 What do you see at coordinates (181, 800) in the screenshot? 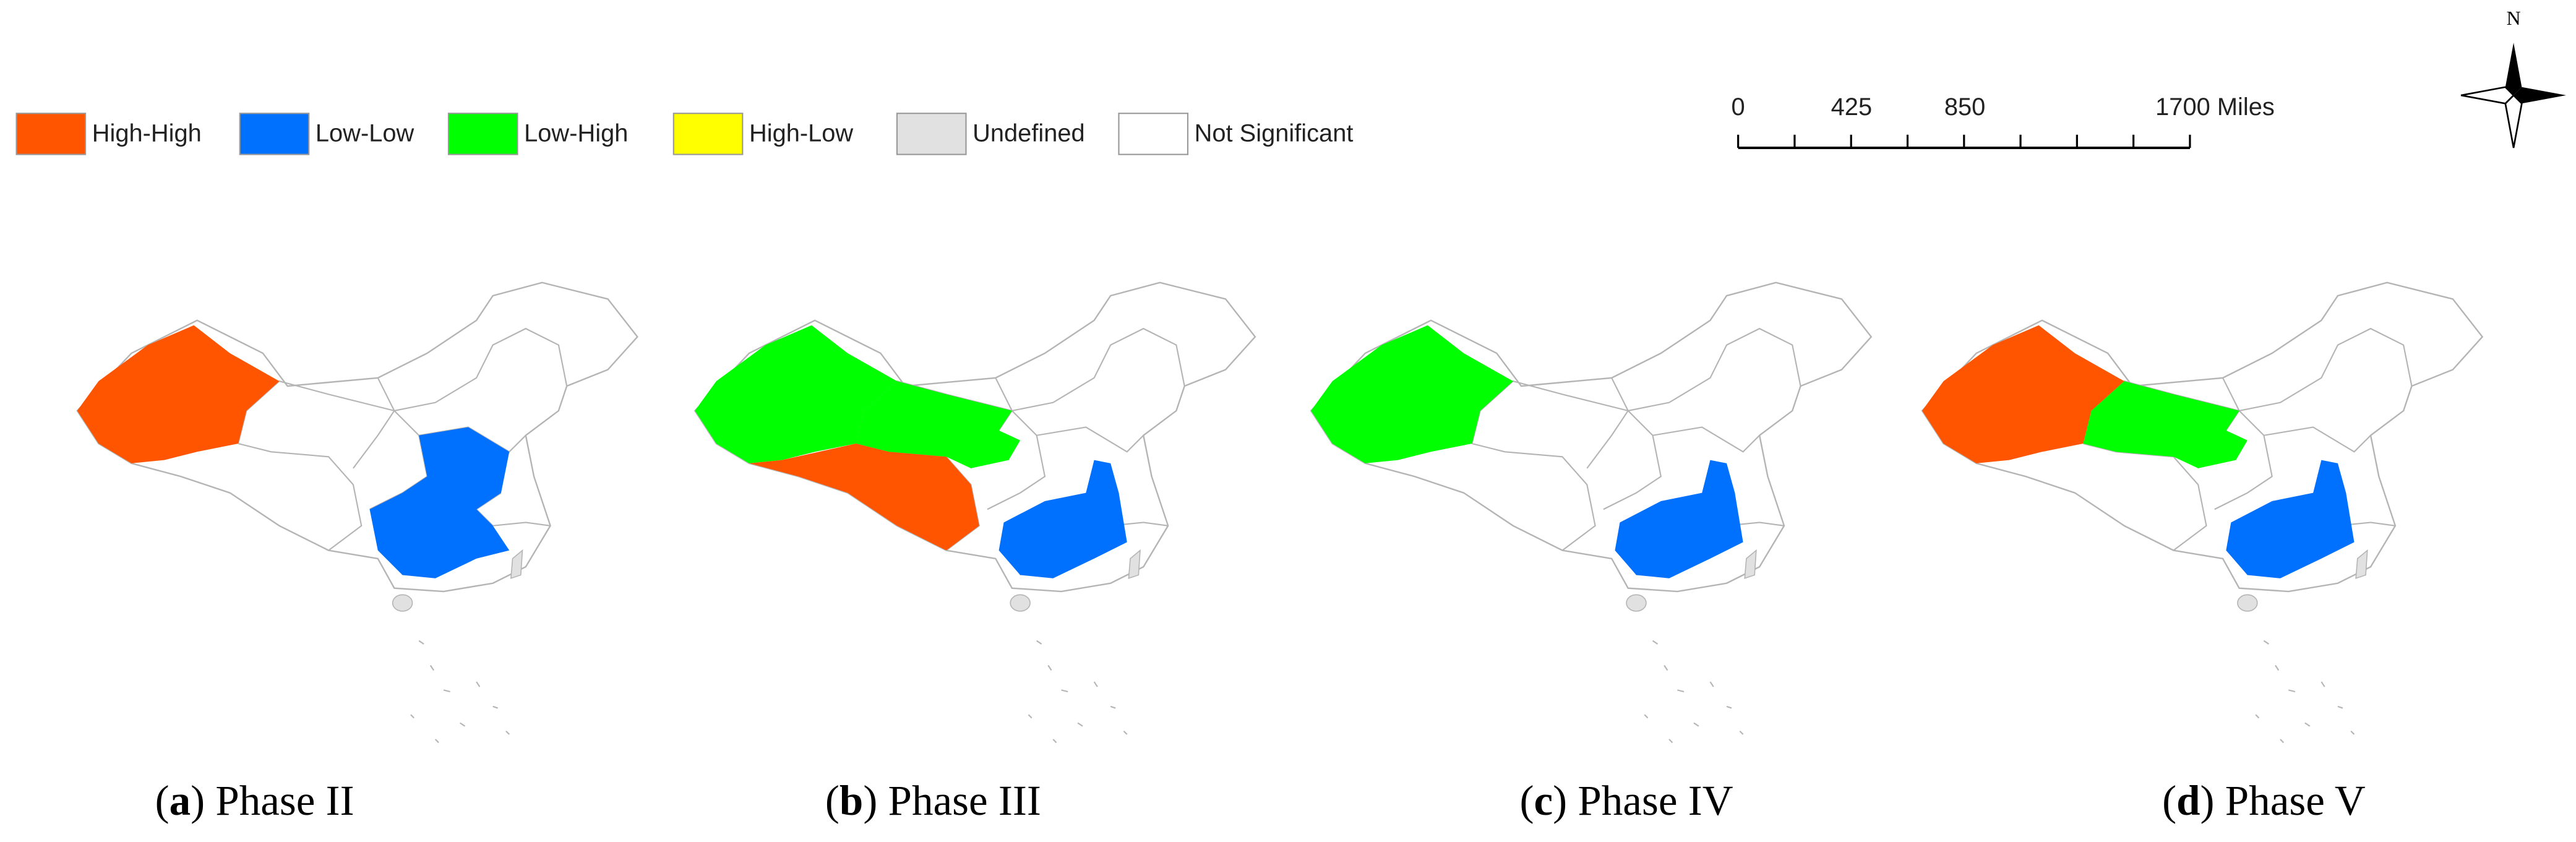
I see `caption-part: a` at bounding box center [181, 800].